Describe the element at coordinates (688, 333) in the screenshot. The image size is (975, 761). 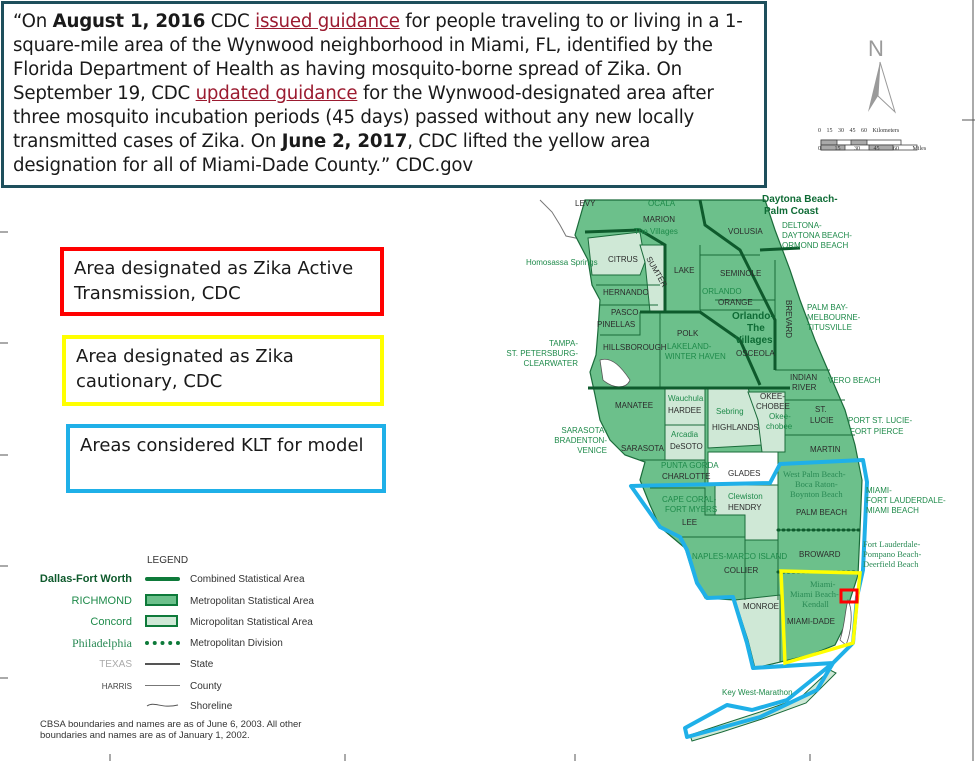
I see `map-label: POLK` at that location.